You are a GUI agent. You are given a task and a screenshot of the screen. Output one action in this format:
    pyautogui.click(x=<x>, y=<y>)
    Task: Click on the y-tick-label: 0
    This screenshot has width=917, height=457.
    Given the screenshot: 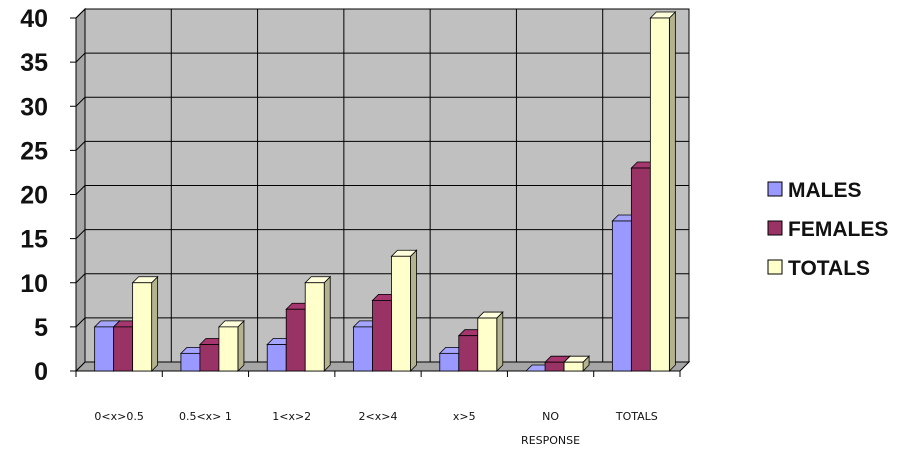 What is the action you would take?
    pyautogui.click(x=41, y=372)
    